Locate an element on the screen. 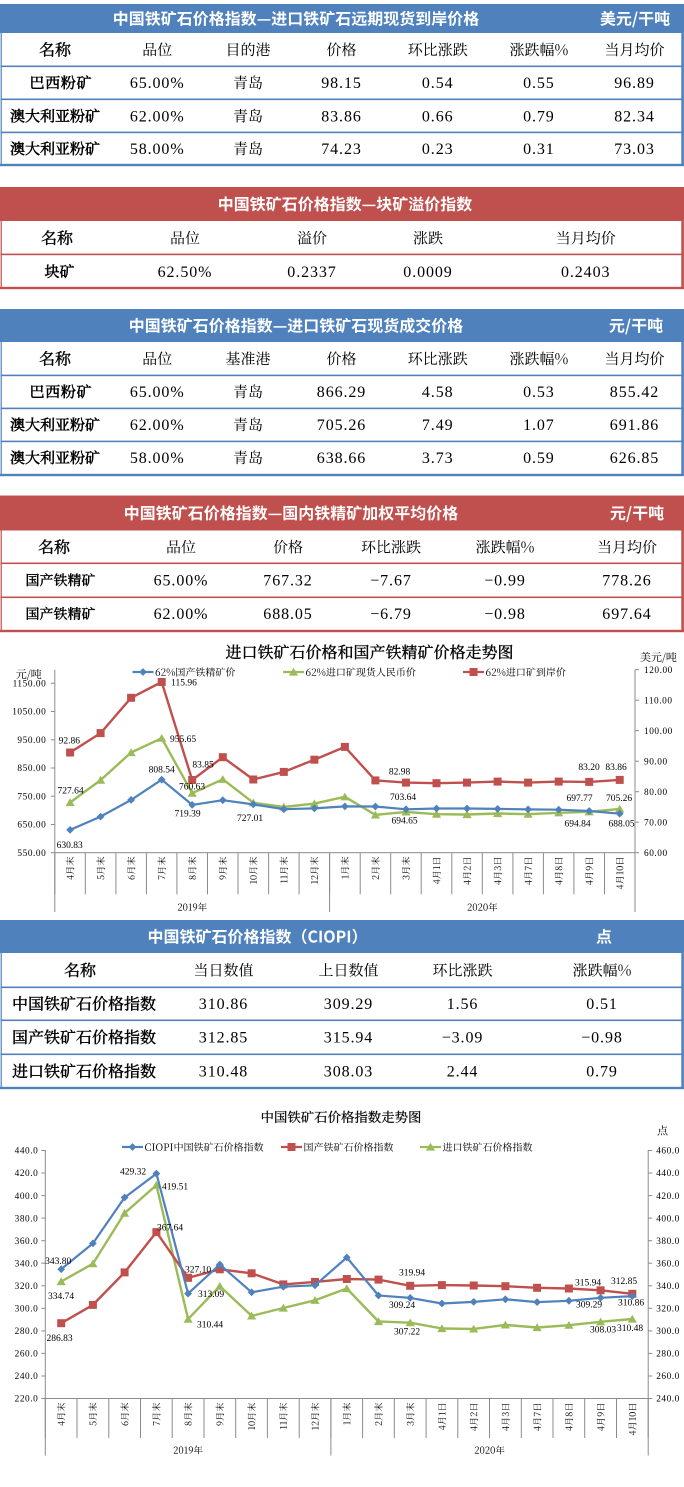 The width and height of the screenshot is (684, 1487). svg-text: 343.80 is located at coordinates (58, 1262).